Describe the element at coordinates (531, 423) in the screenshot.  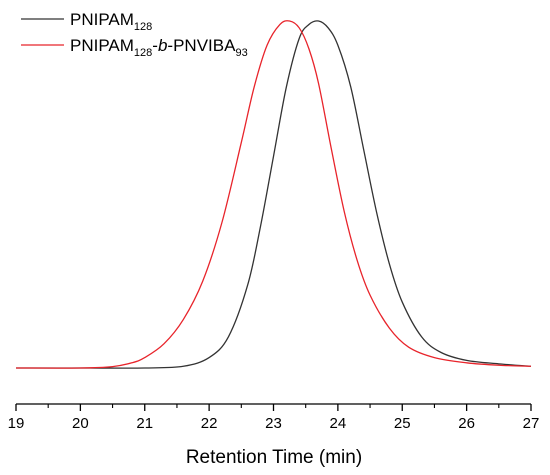
I see `x-tick-label: 27` at that location.